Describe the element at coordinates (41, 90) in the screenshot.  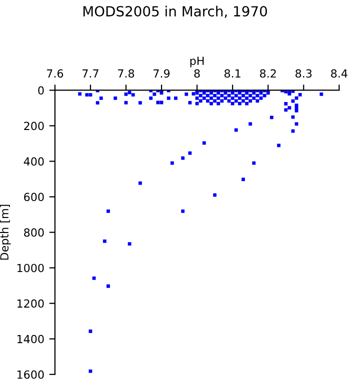
I see `y-tick-label: 0` at that location.